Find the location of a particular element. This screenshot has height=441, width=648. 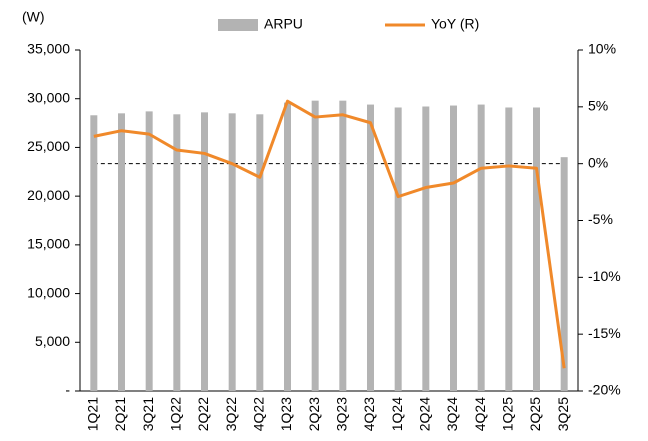

x-tick-label: 2Q21 is located at coordinates (120, 414).